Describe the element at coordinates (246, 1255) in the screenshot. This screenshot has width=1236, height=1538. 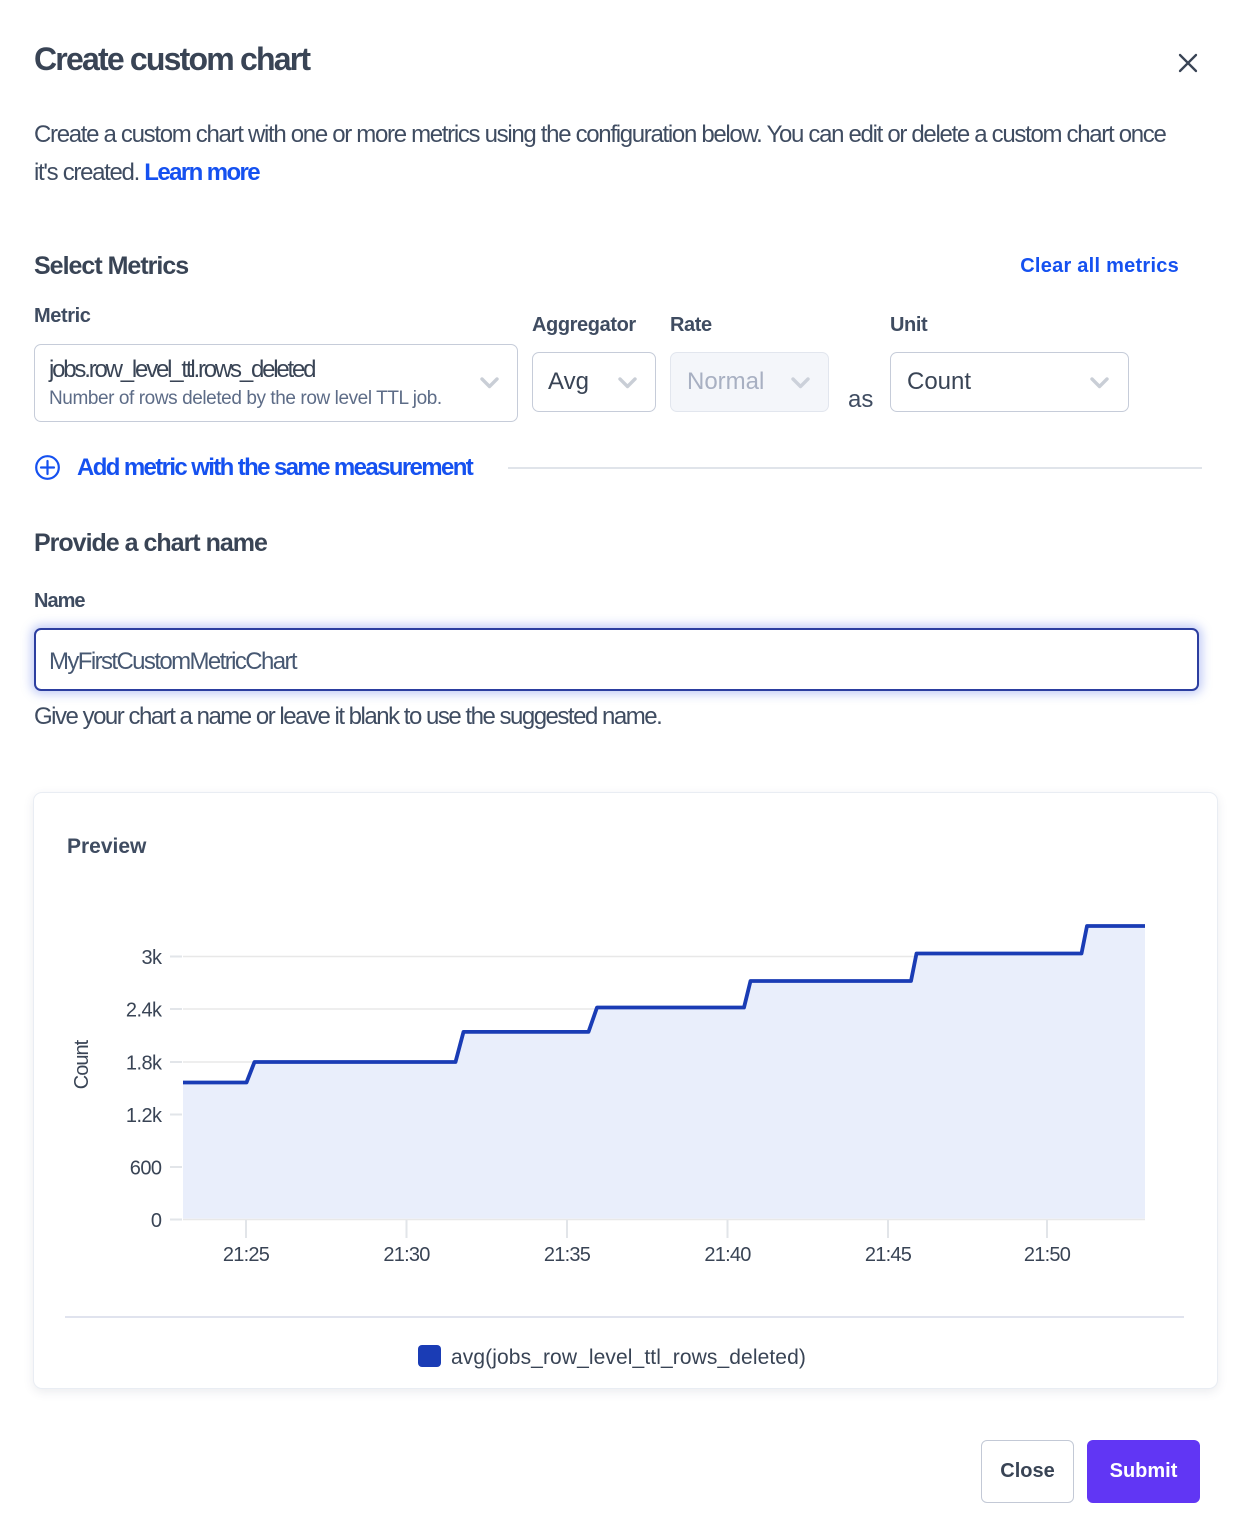
I see `svg-text: 21:25` at that location.